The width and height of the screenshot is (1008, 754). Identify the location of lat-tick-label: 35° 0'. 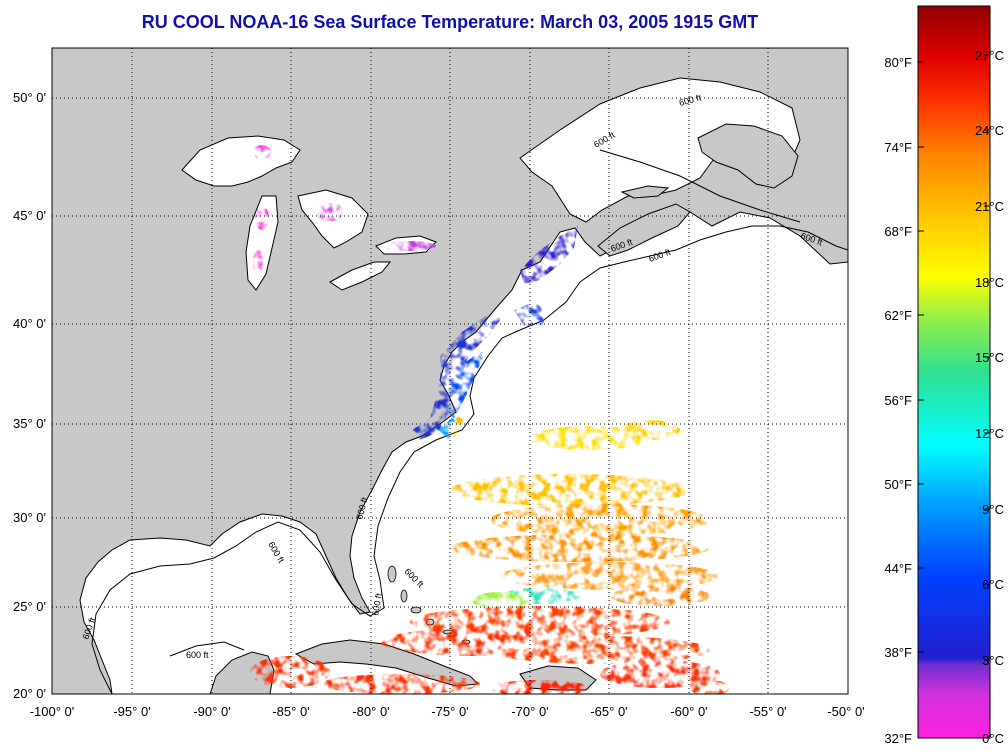
(29, 423).